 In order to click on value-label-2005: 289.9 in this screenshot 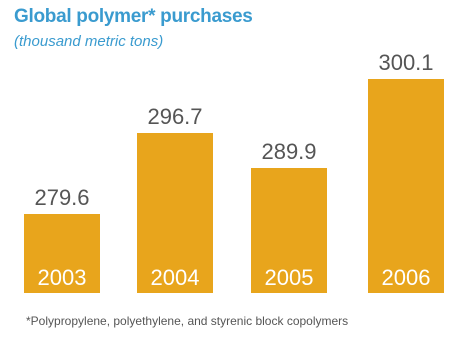, I will do `click(288, 151)`.